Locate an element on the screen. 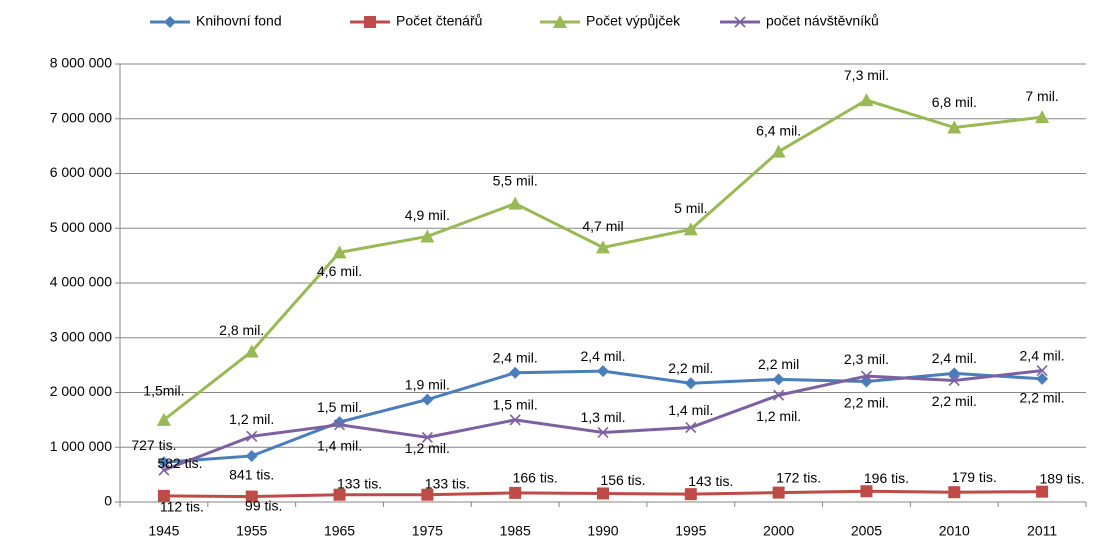 This screenshot has height=545, width=1098. data-label: 189 tis. is located at coordinates (1062, 478).